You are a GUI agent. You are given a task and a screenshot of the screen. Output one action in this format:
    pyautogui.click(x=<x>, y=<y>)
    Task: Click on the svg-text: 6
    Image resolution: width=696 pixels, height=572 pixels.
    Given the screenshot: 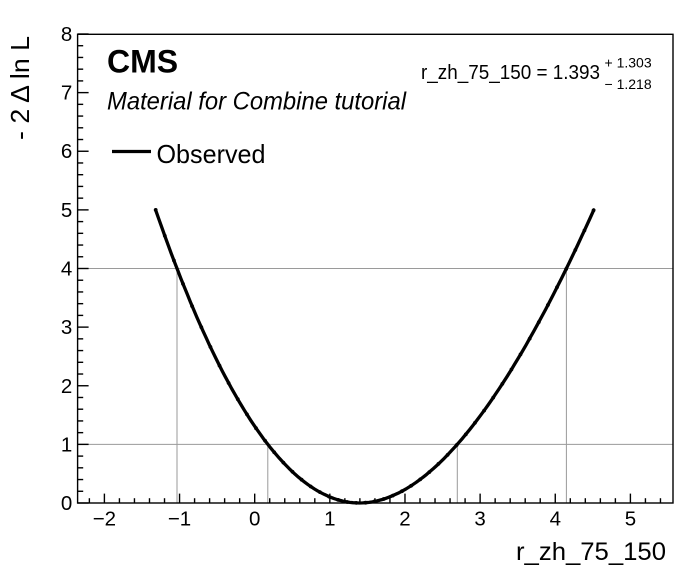 What is the action you would take?
    pyautogui.click(x=66, y=151)
    